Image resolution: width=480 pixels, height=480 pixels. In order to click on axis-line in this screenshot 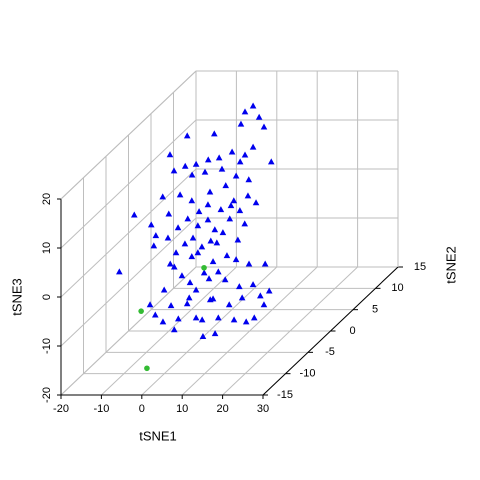, I will do `click(330, 331)`.